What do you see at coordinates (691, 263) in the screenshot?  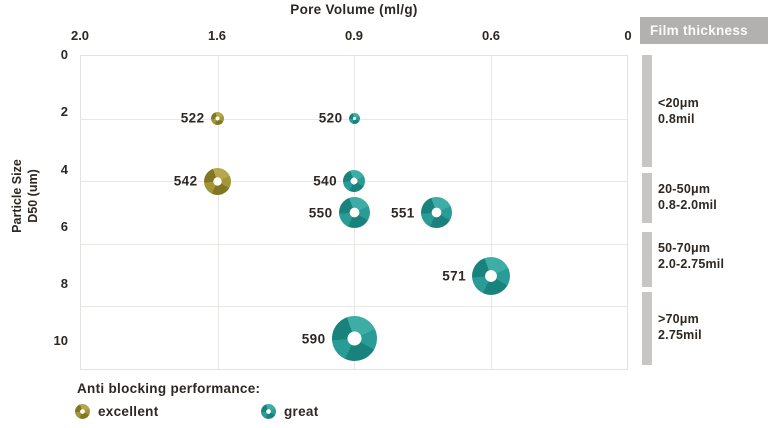 I see `film-group-mil: 2.0-2.75mil` at bounding box center [691, 263].